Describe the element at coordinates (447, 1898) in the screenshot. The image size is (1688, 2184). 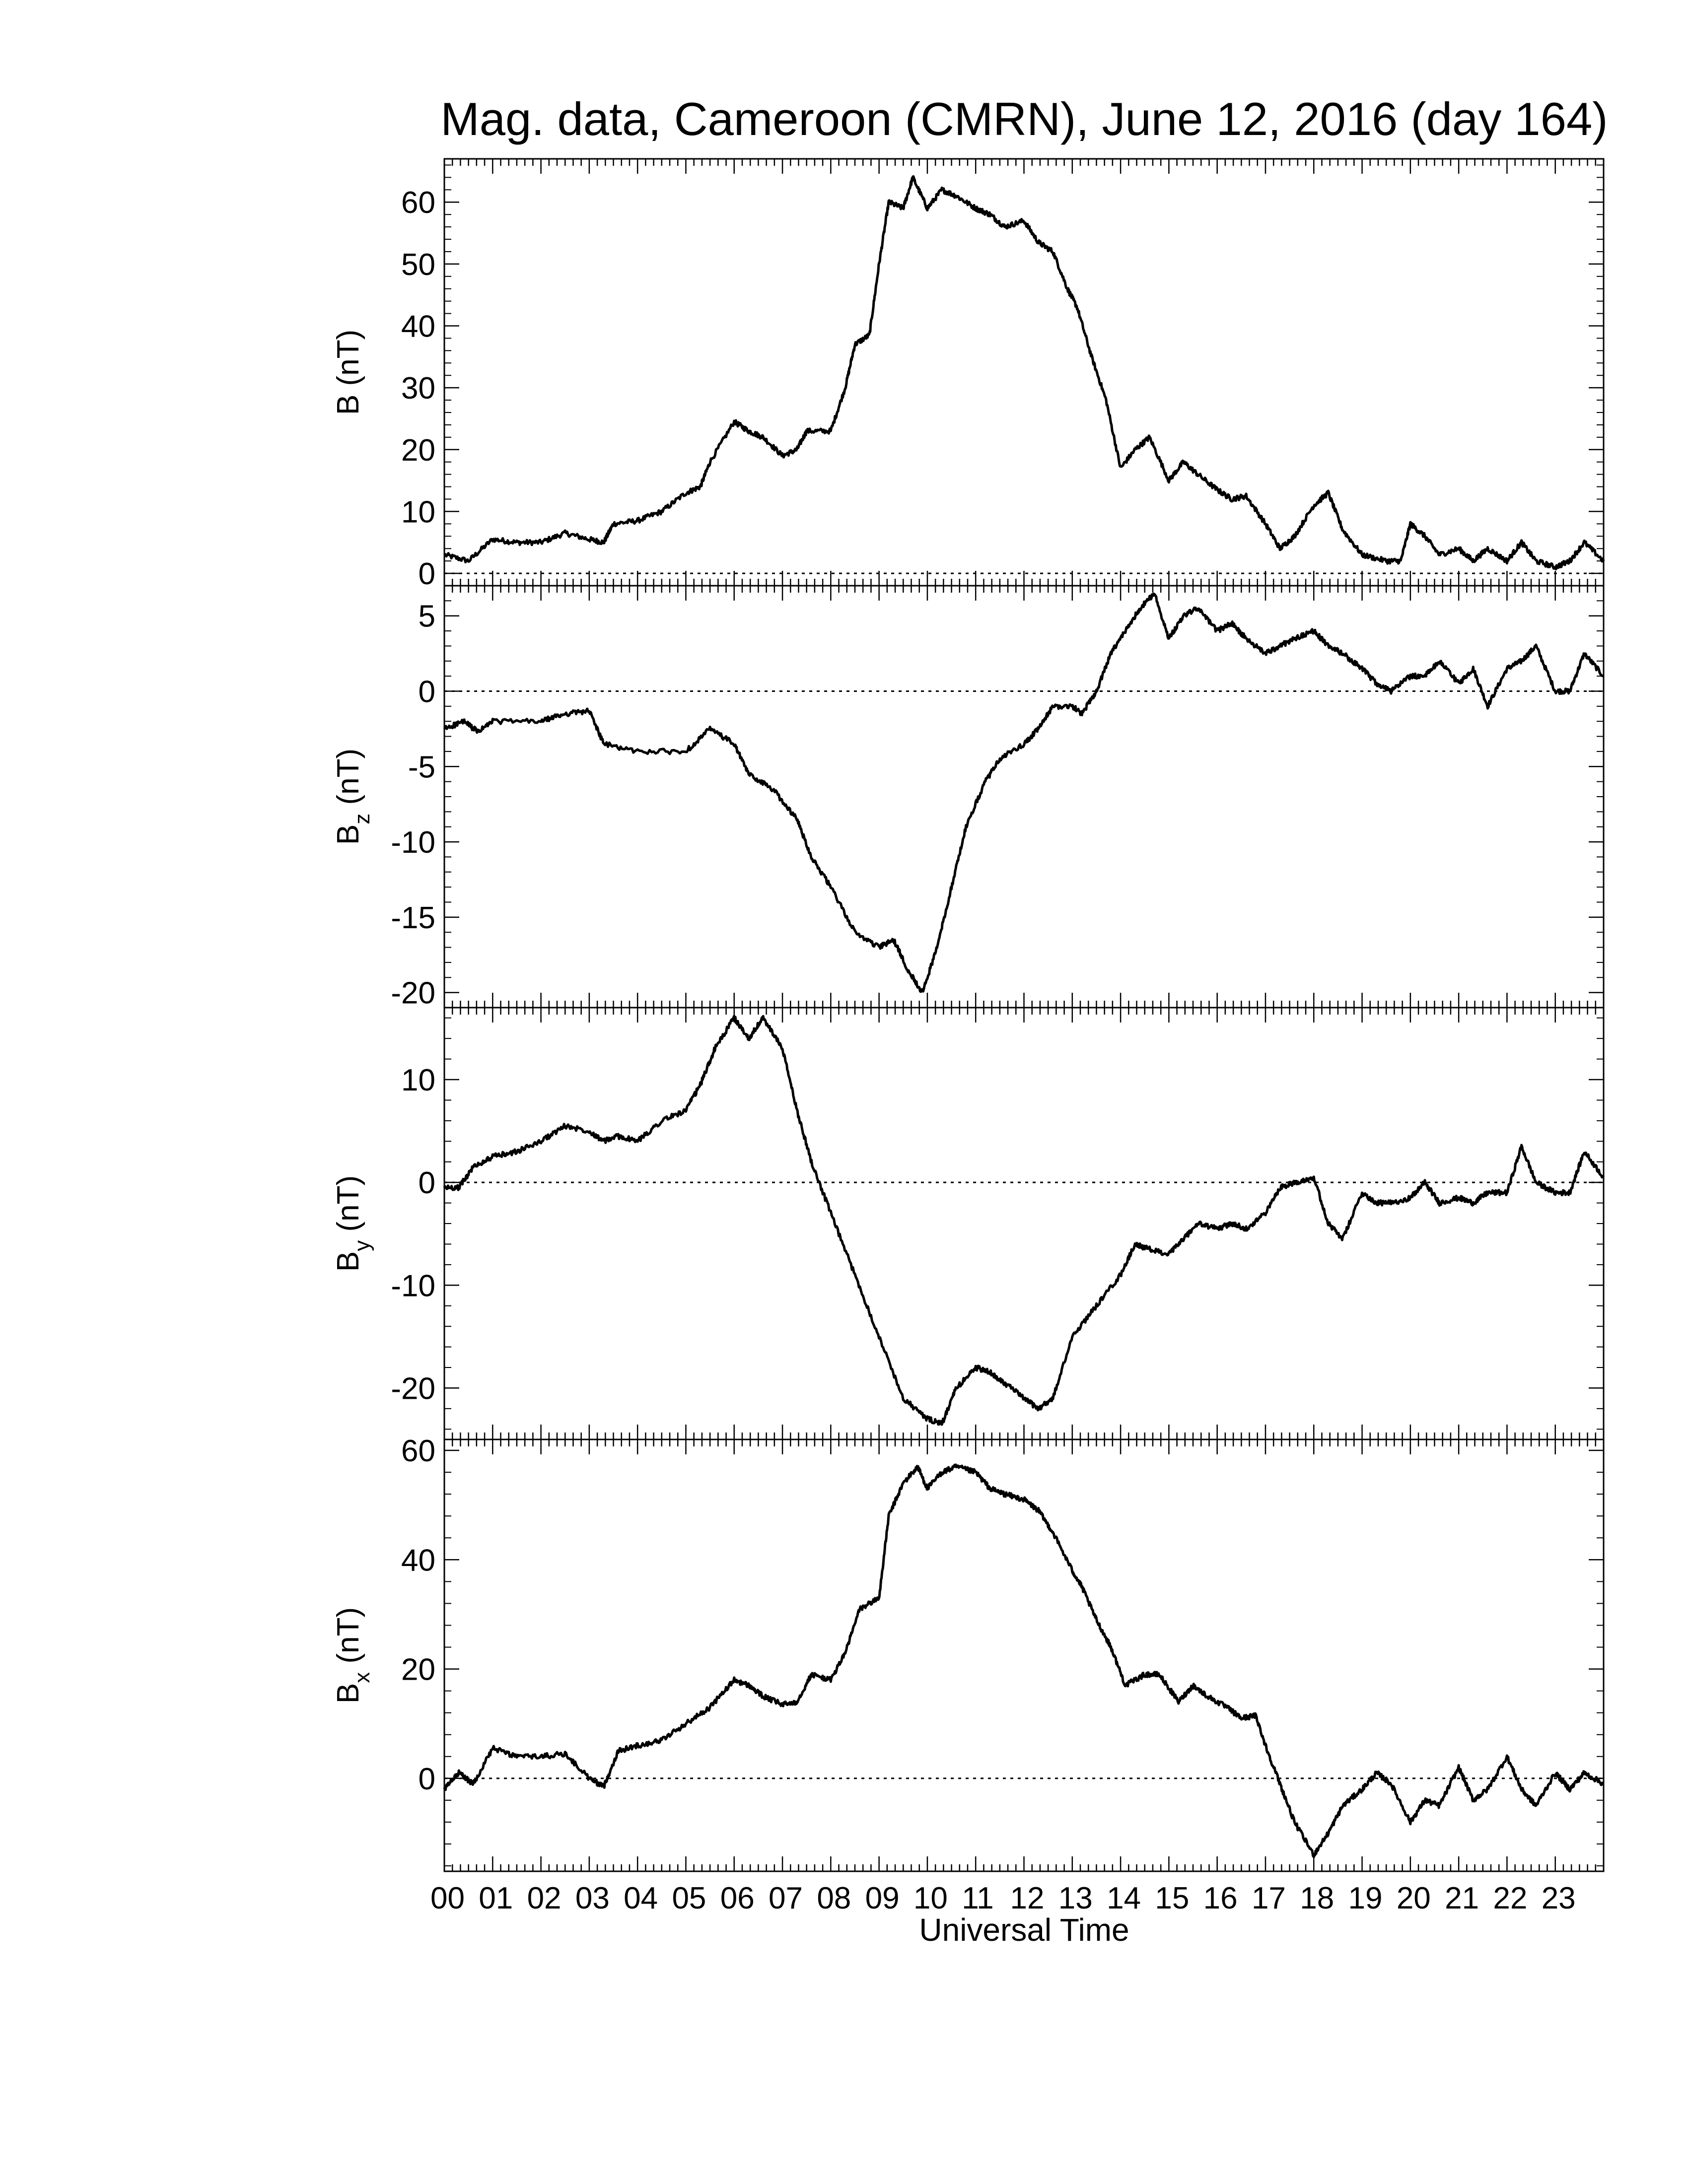
I see `x-tick-label: 00` at that location.